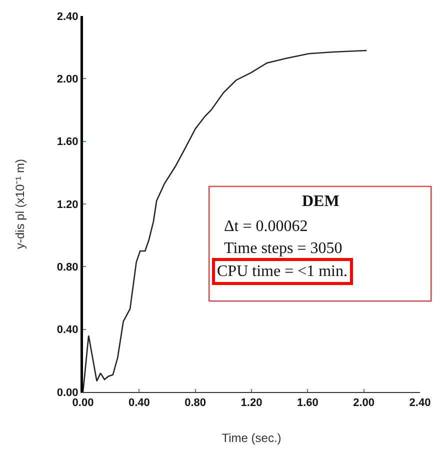 The width and height of the screenshot is (443, 454). What do you see at coordinates (67, 392) in the screenshot?
I see `y-tick-label: 0.00` at bounding box center [67, 392].